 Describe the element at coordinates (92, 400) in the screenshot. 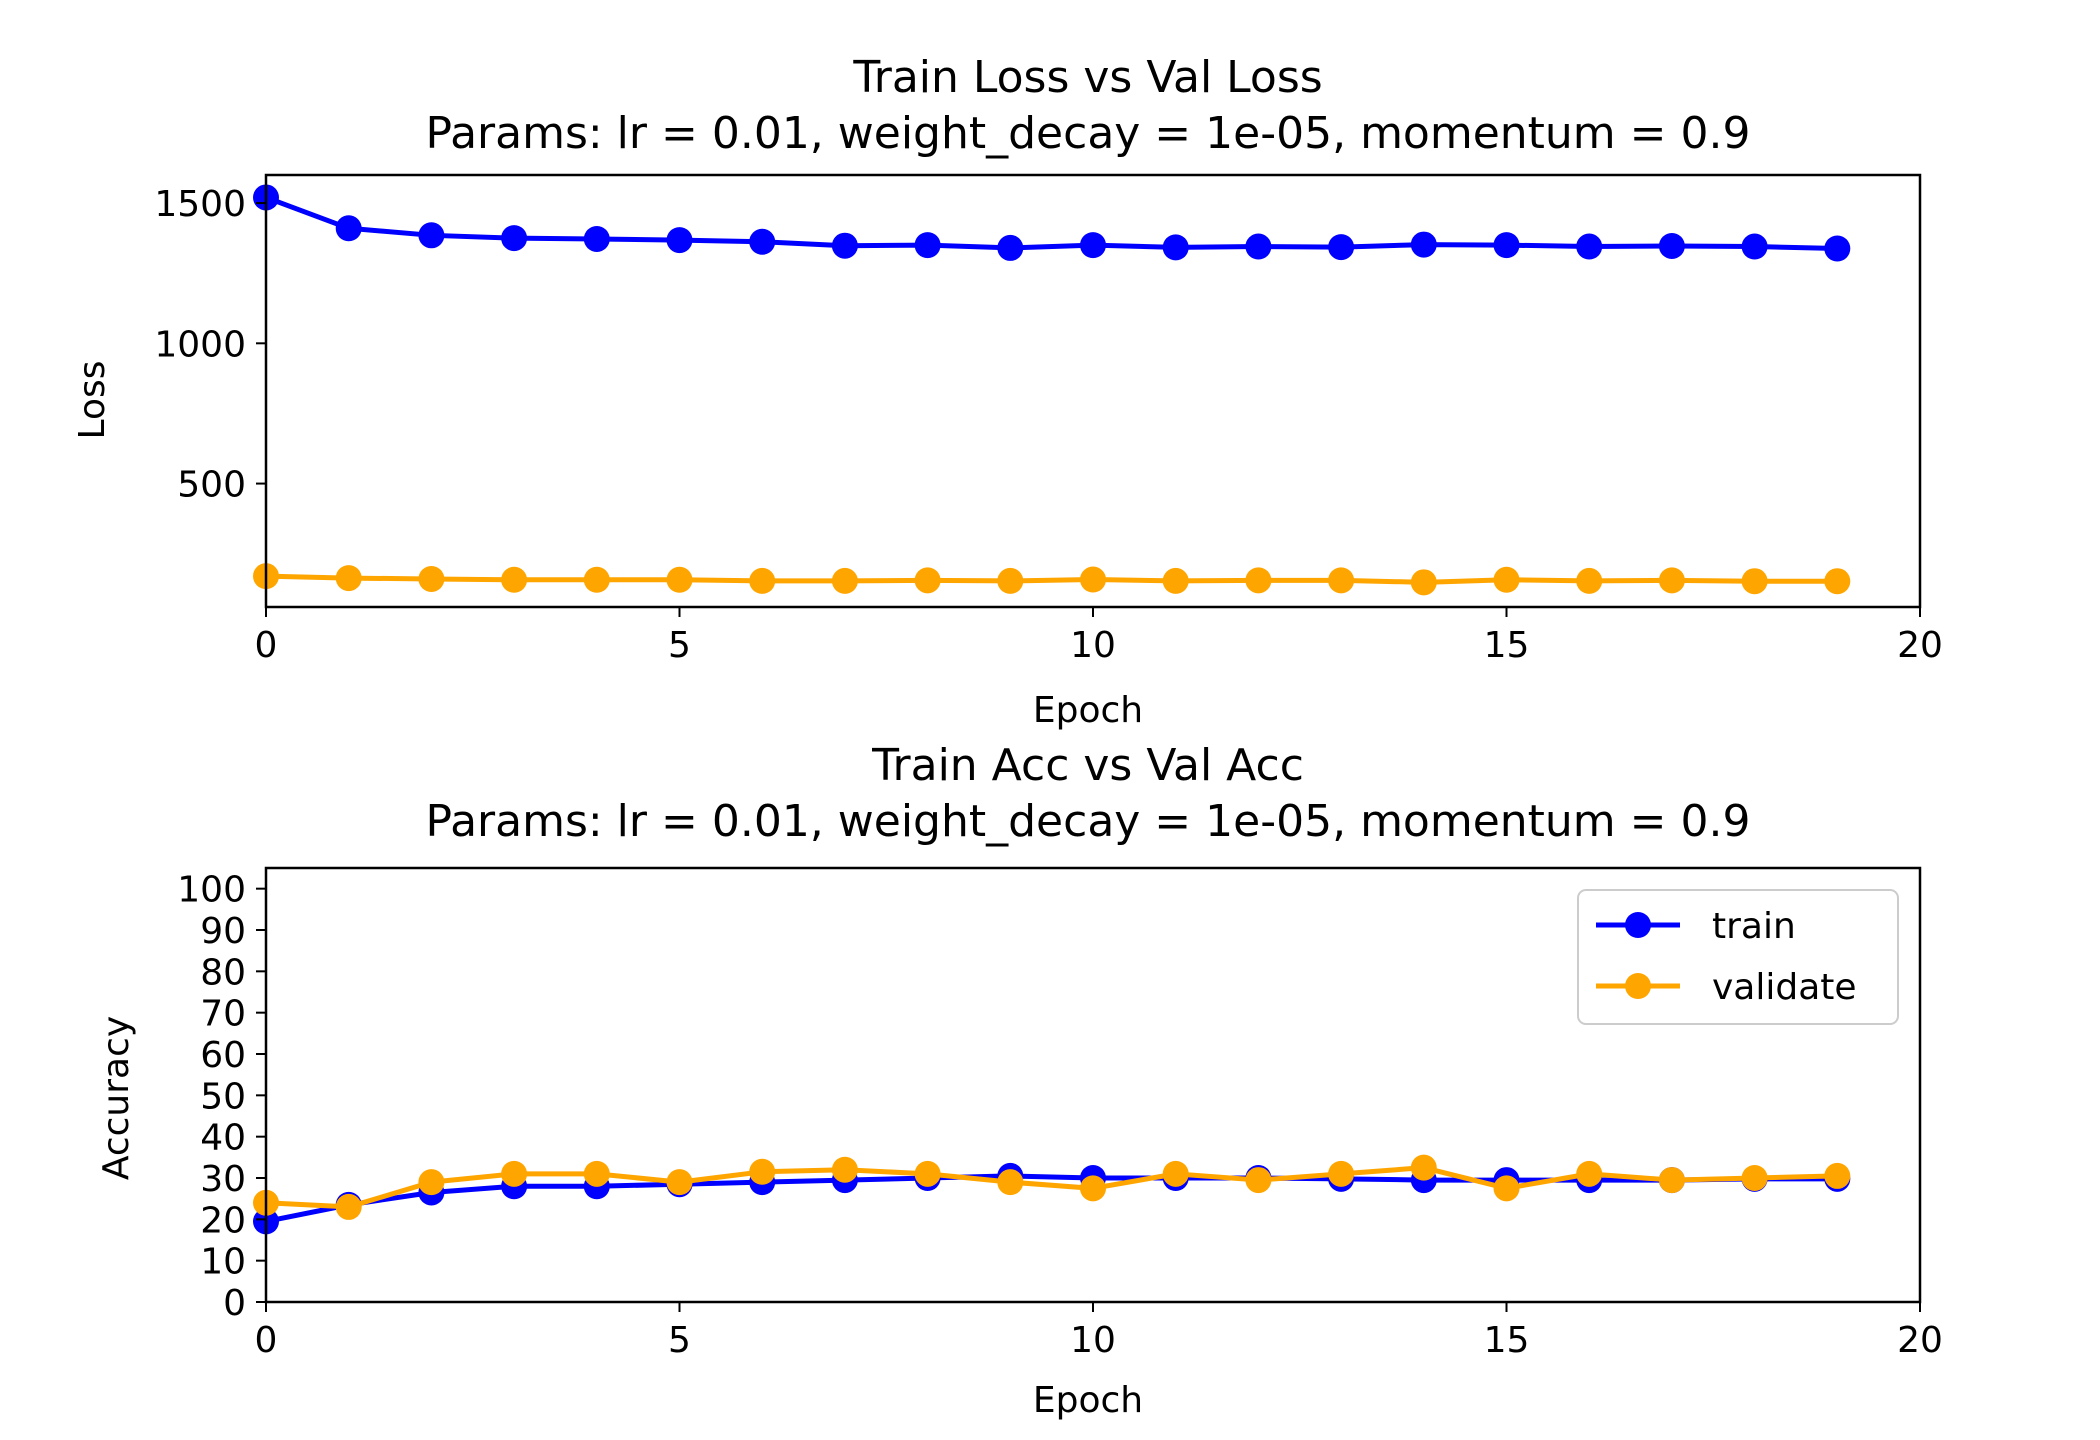

I see `loss-y-axis-label: Loss` at that location.